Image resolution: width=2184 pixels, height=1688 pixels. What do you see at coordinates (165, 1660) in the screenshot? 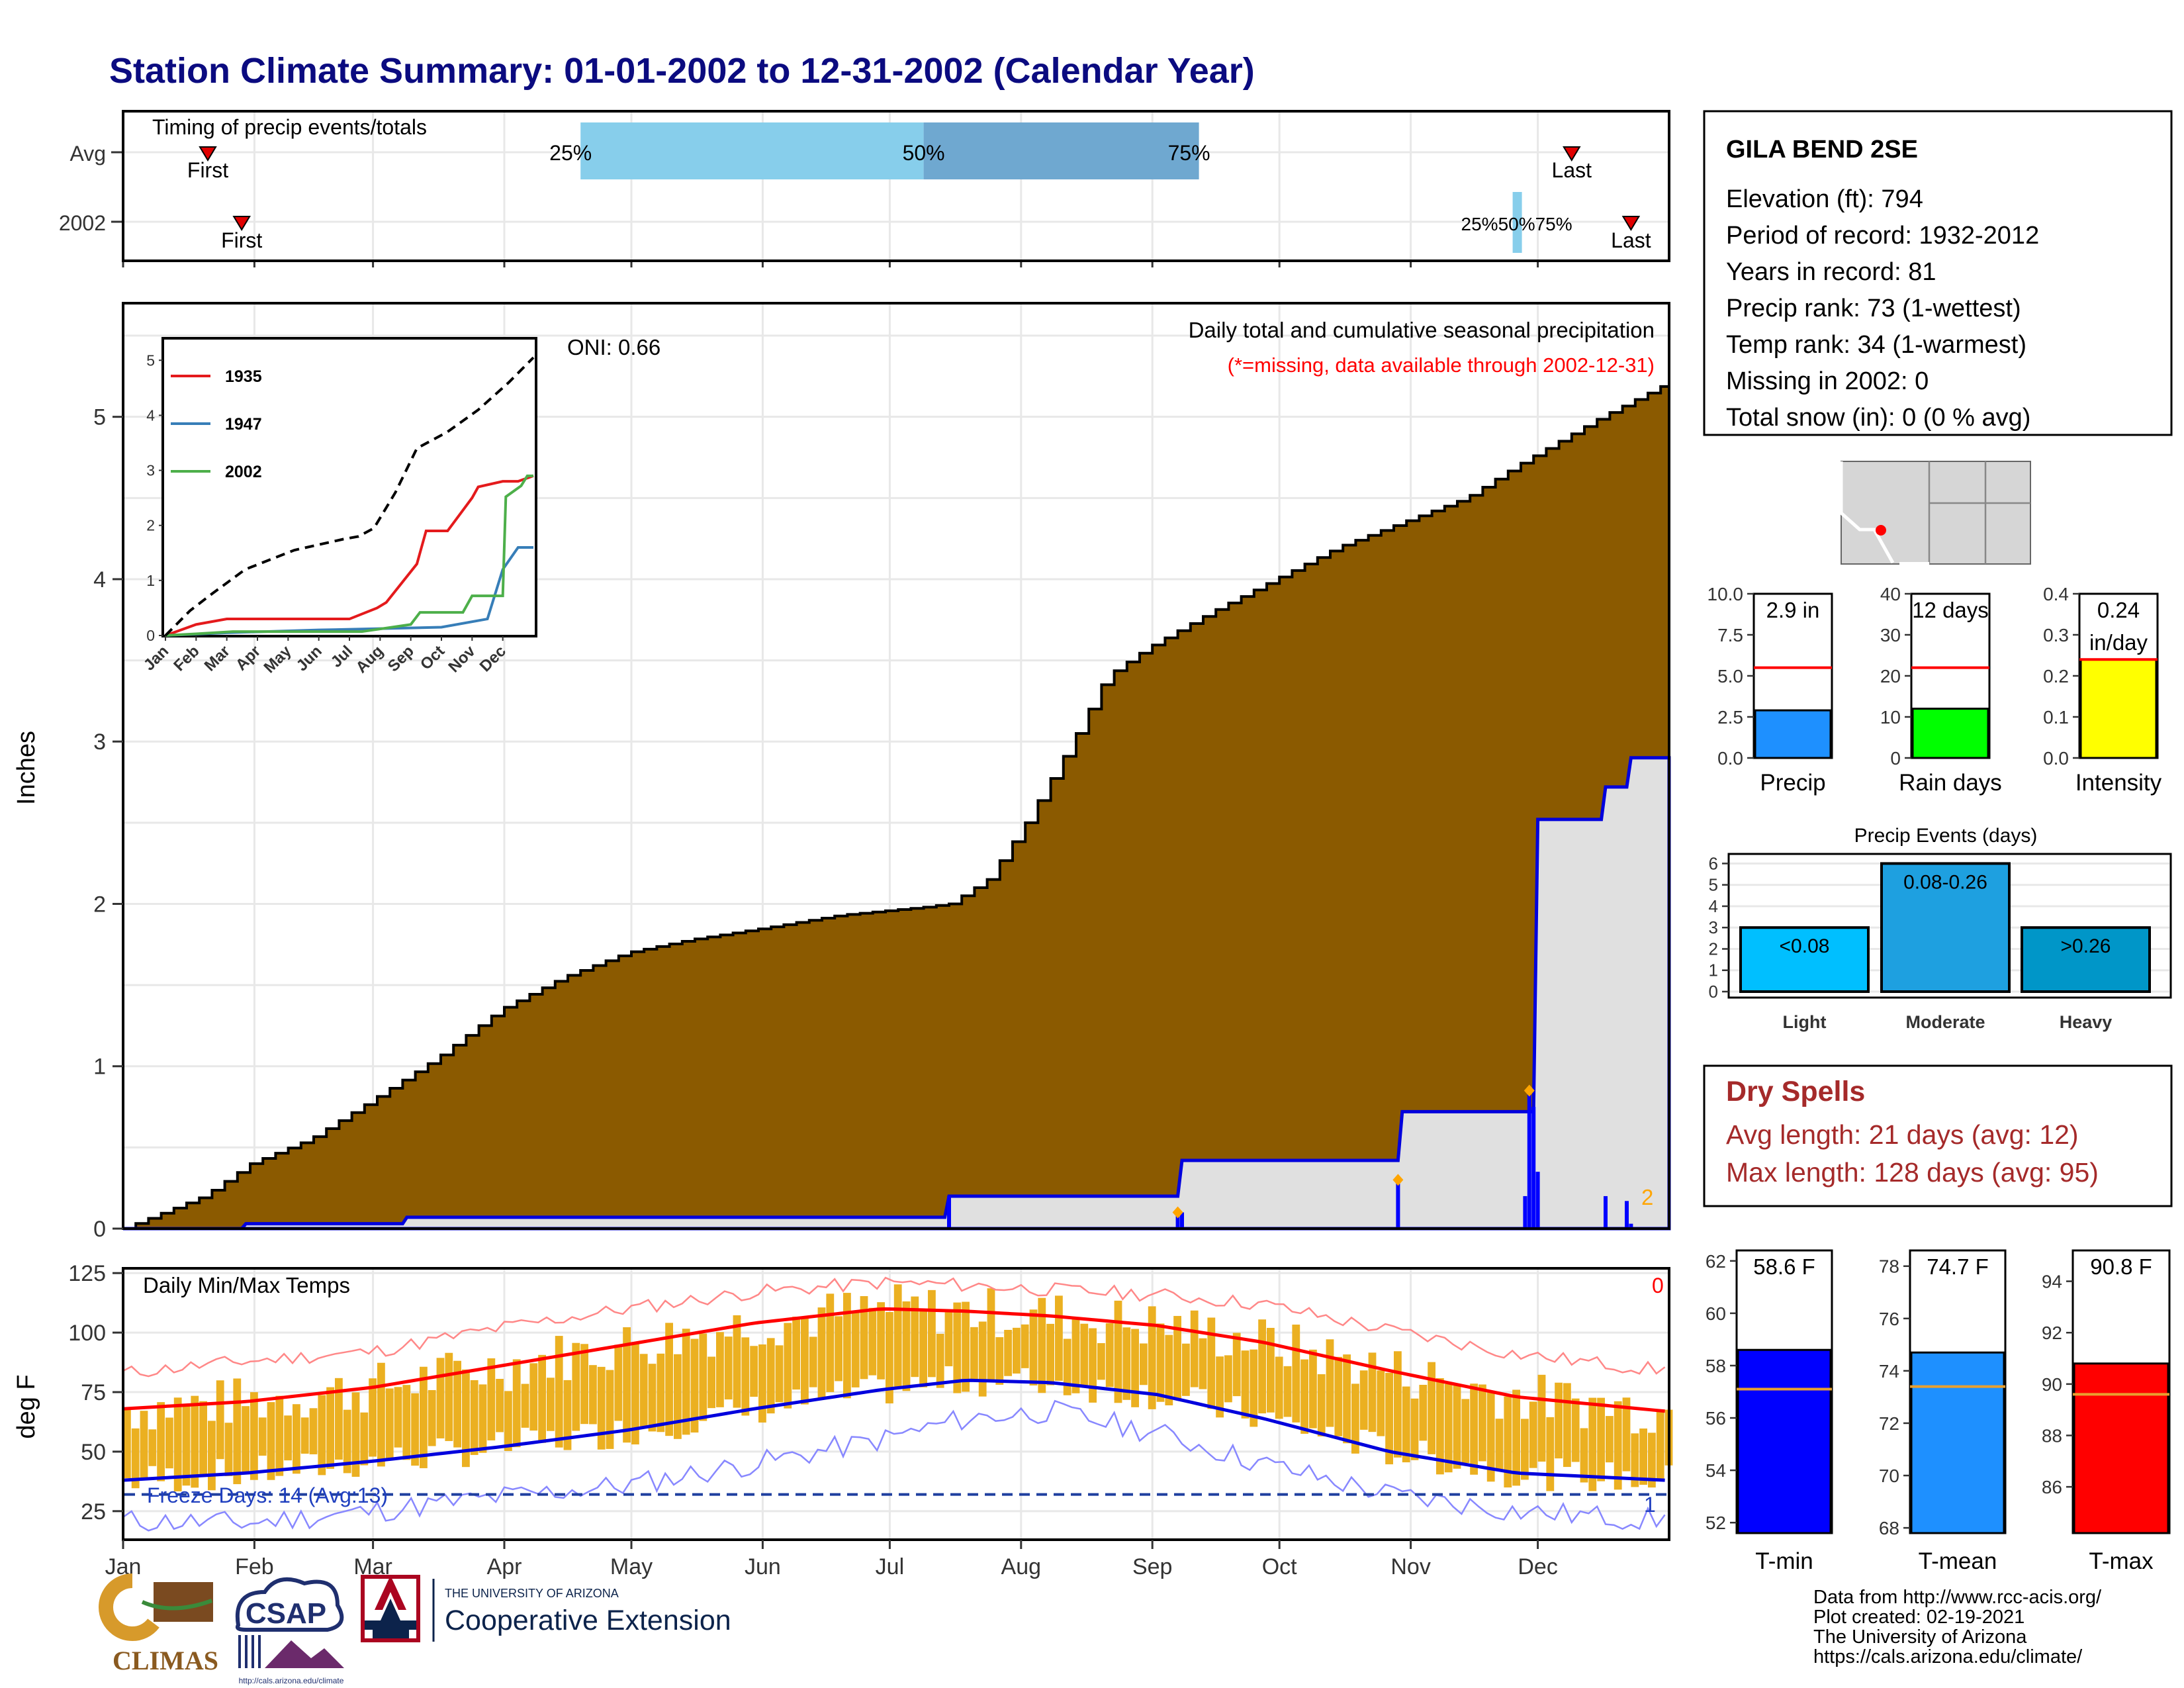
I see `climas-logo-text: CLIMAS` at bounding box center [165, 1660].